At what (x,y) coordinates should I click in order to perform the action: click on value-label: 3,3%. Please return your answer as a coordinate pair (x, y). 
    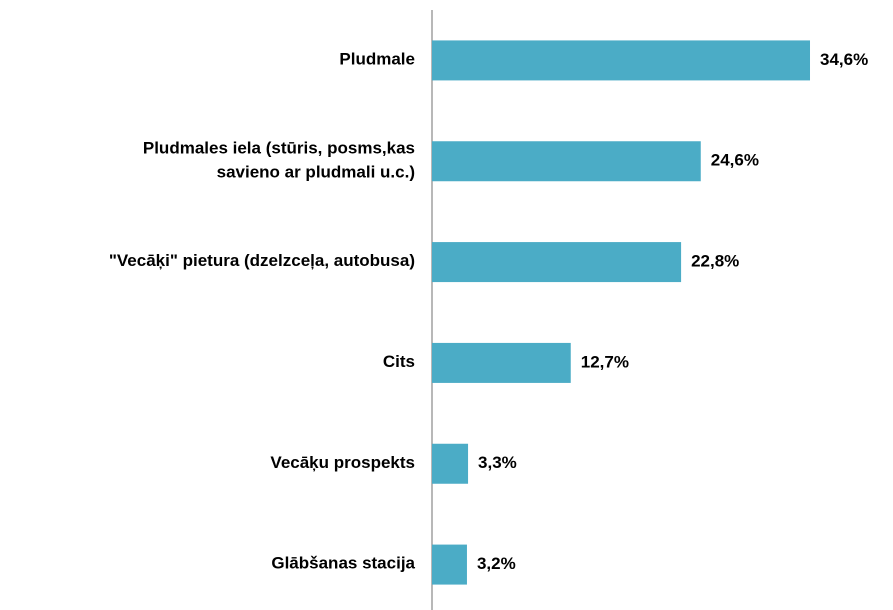
    Looking at the image, I should click on (497, 462).